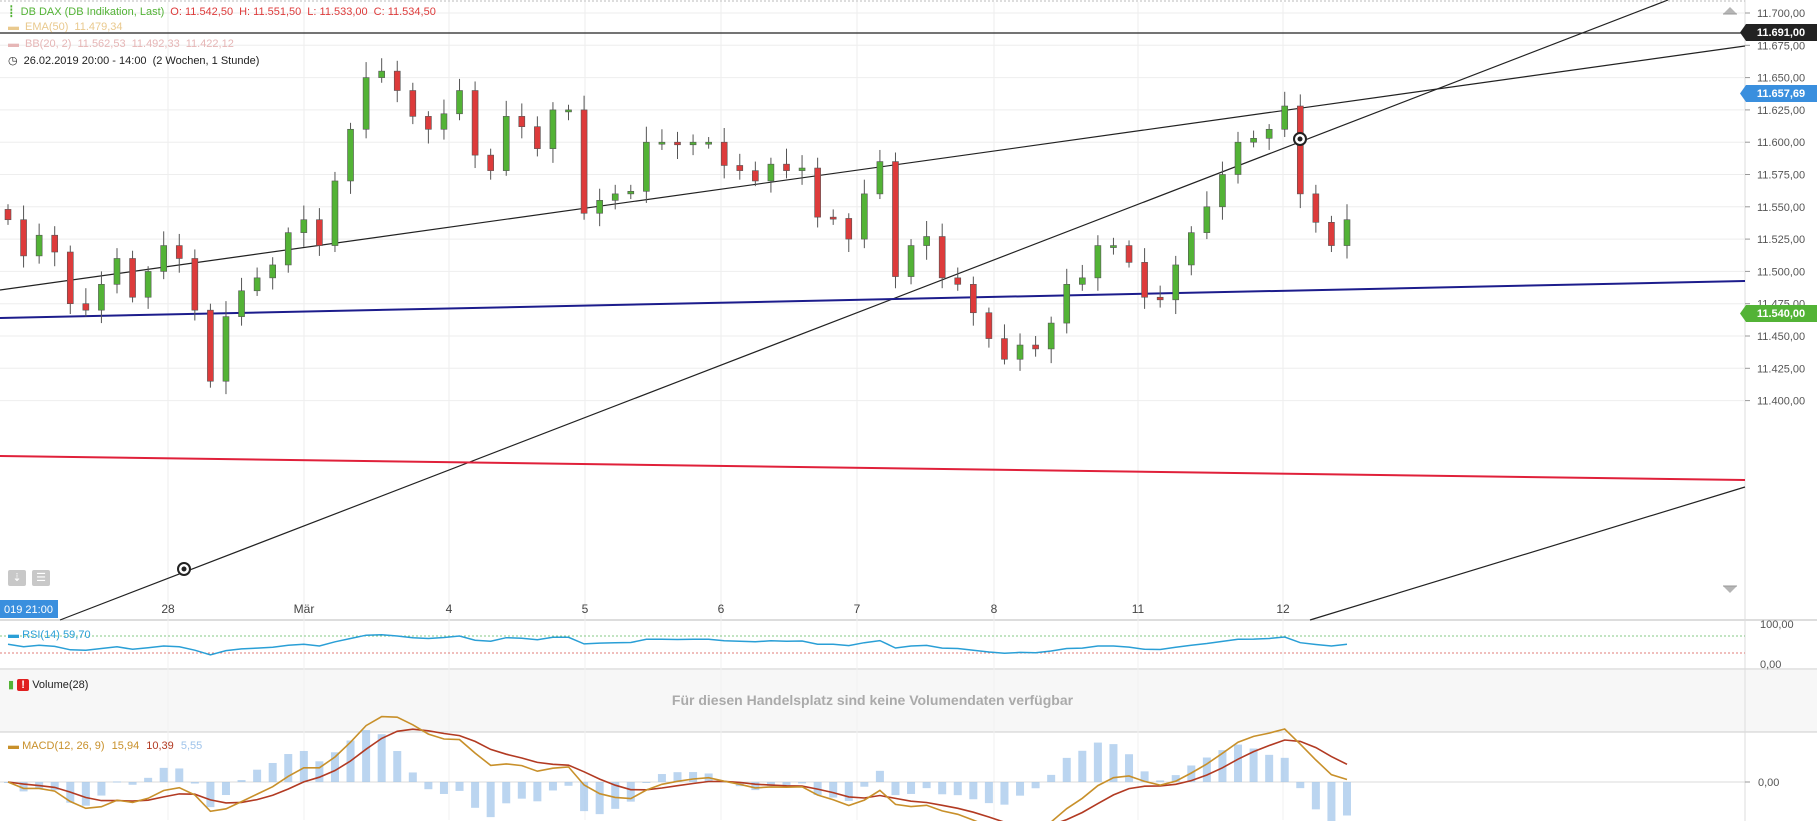 This screenshot has height=821, width=1817. What do you see at coordinates (92, 12) in the screenshot?
I see `instrument-name: DB DAX (DB Indikation, Last)` at bounding box center [92, 12].